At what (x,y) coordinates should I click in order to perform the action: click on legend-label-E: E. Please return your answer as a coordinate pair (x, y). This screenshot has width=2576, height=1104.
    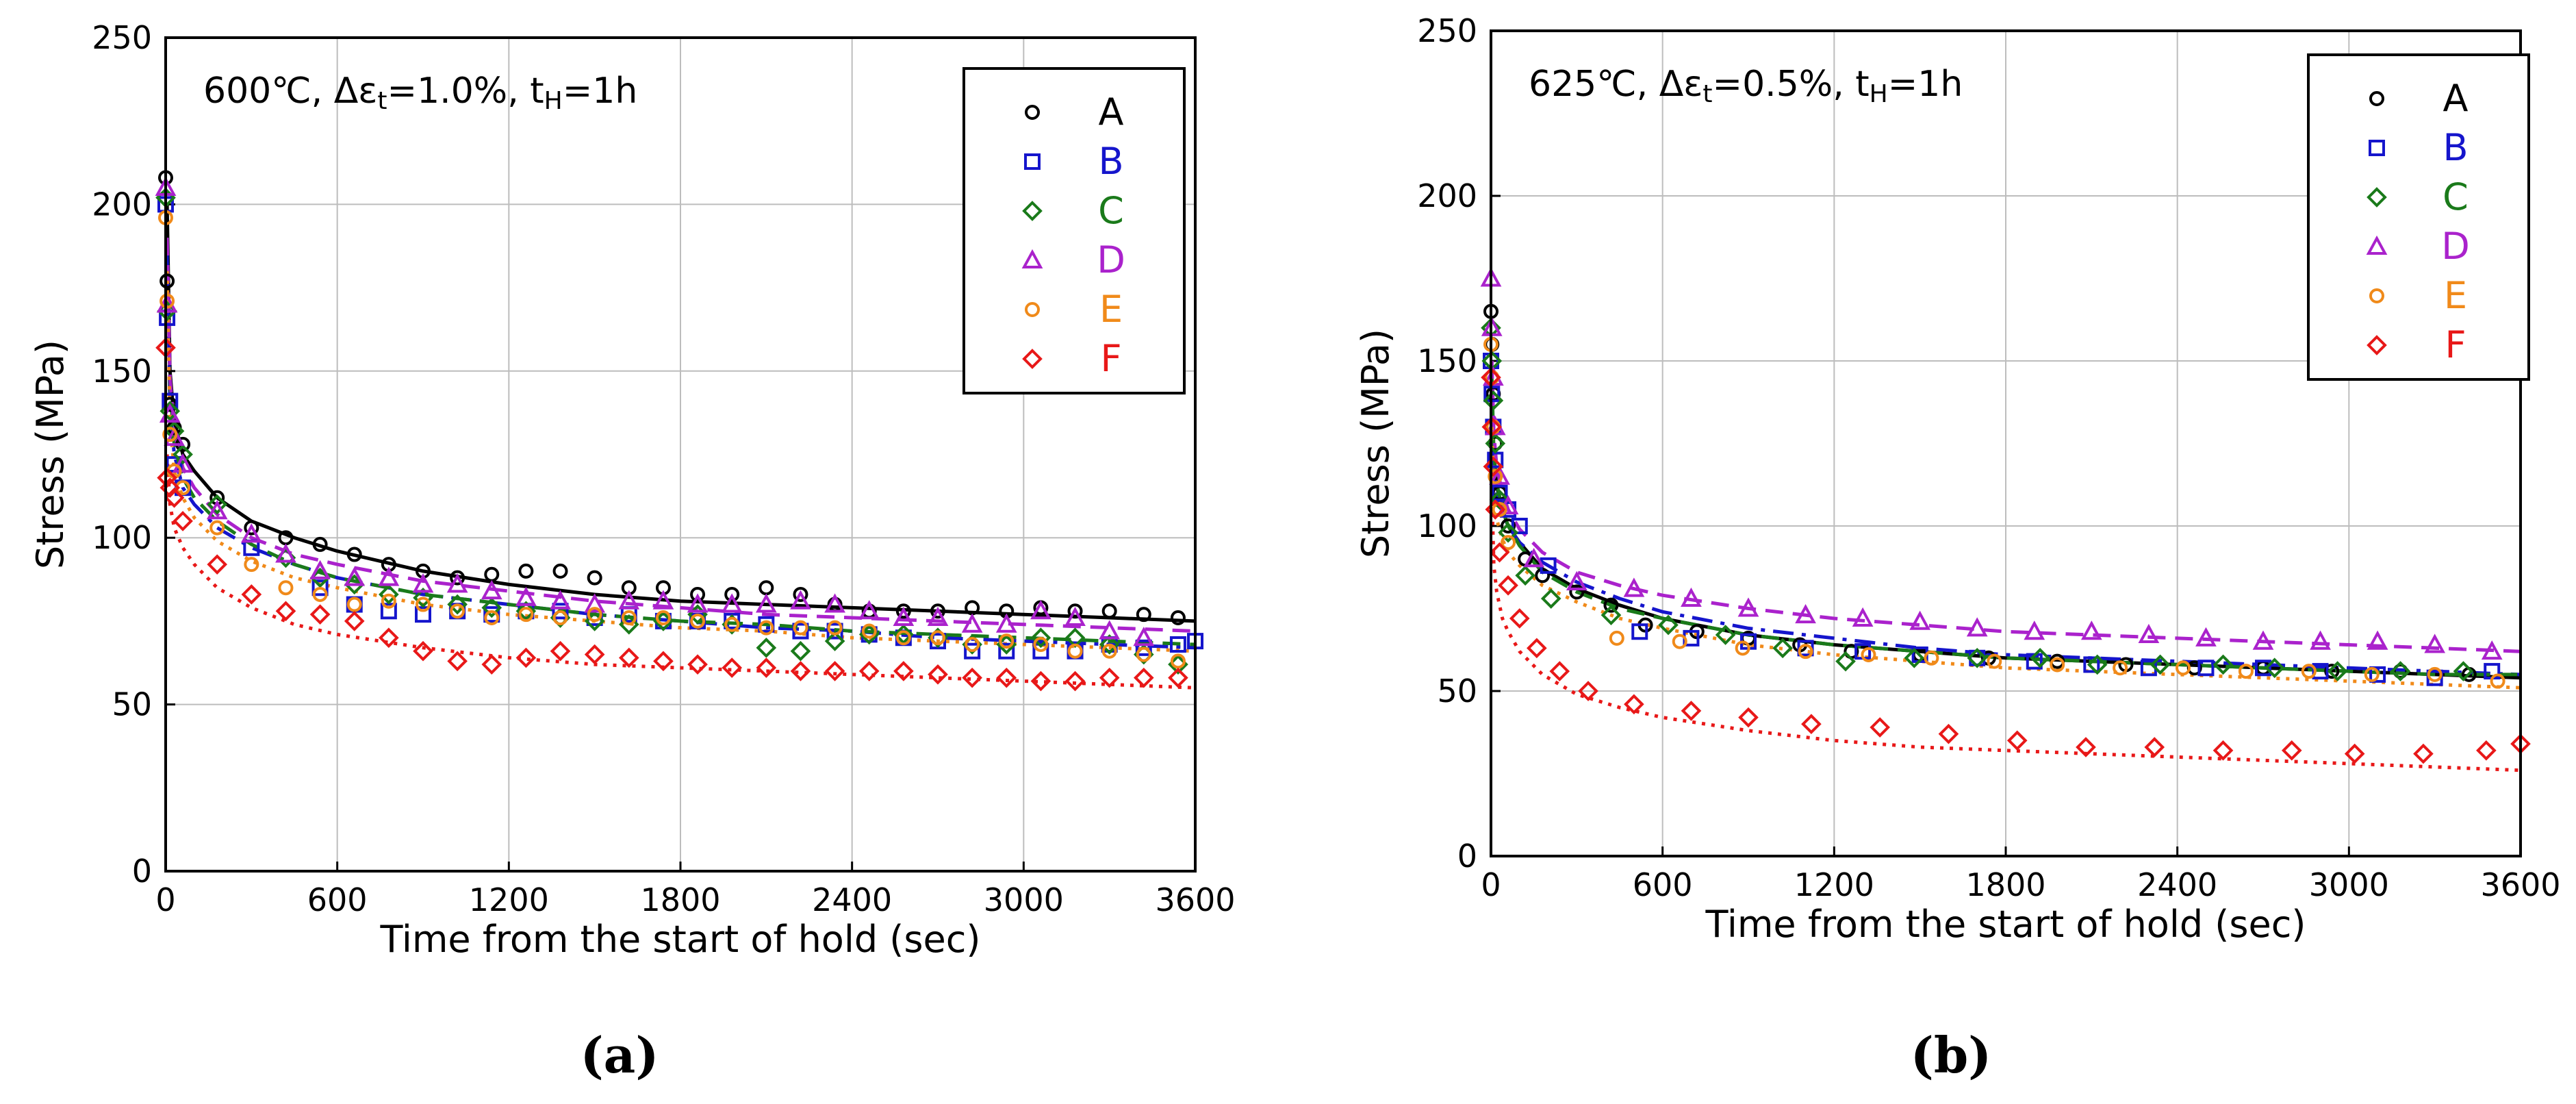
    Looking at the image, I should click on (2455, 296).